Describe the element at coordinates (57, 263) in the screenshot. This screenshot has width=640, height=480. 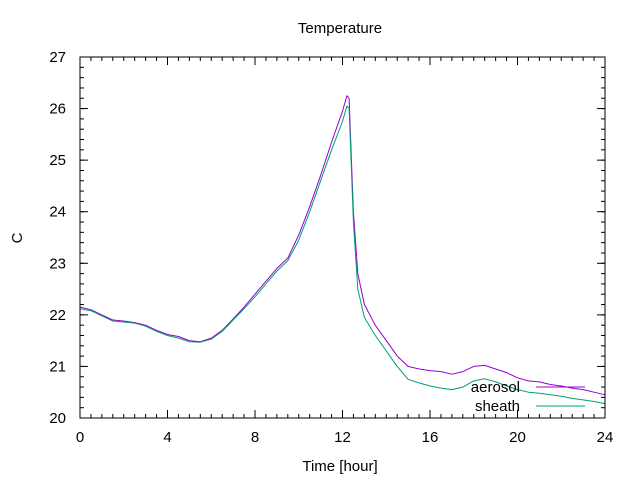
I see `y-tick-label: 23` at that location.